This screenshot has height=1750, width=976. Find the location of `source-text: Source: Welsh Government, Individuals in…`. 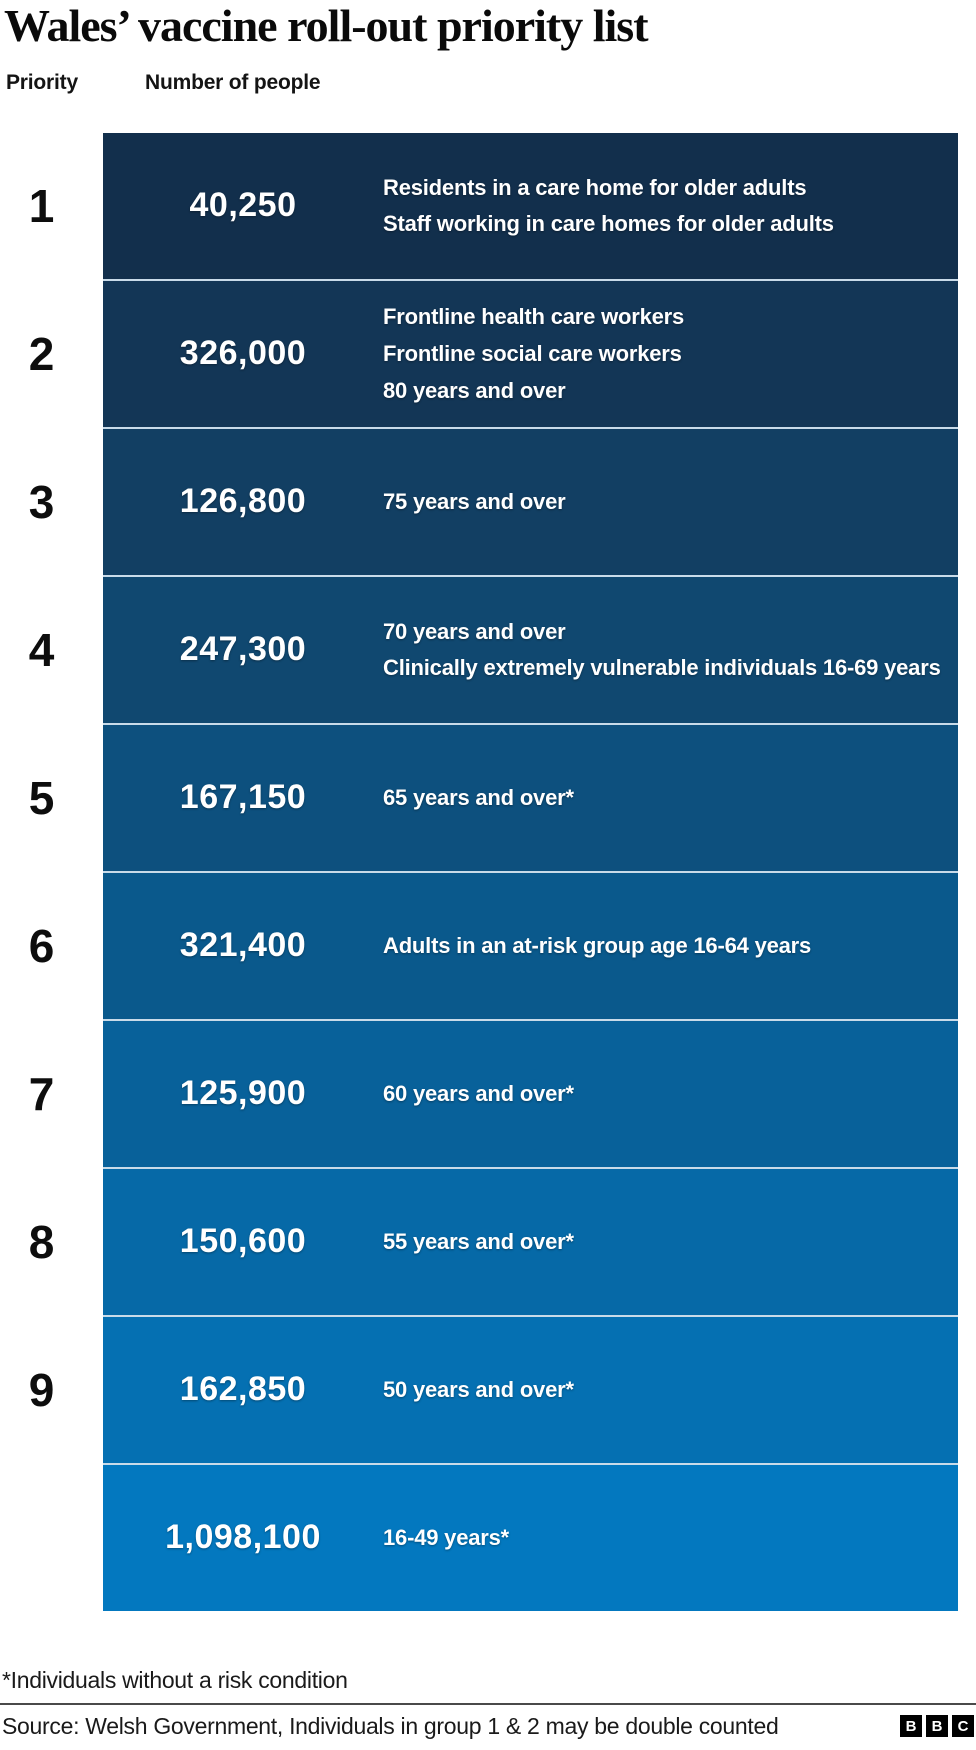

source-text: Source: Welsh Government, Individuals in… is located at coordinates (390, 1725).